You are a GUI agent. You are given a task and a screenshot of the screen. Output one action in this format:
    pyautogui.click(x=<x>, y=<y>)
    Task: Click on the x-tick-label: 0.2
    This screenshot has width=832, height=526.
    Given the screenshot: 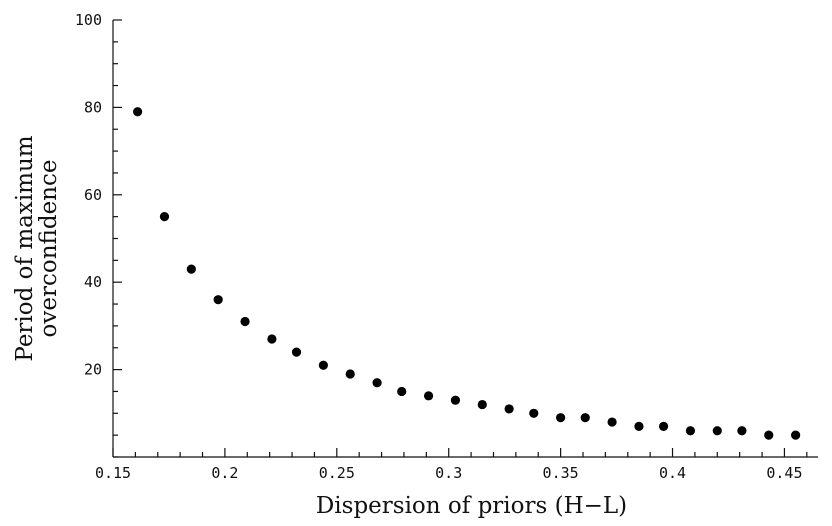 What is the action you would take?
    pyautogui.click(x=224, y=473)
    